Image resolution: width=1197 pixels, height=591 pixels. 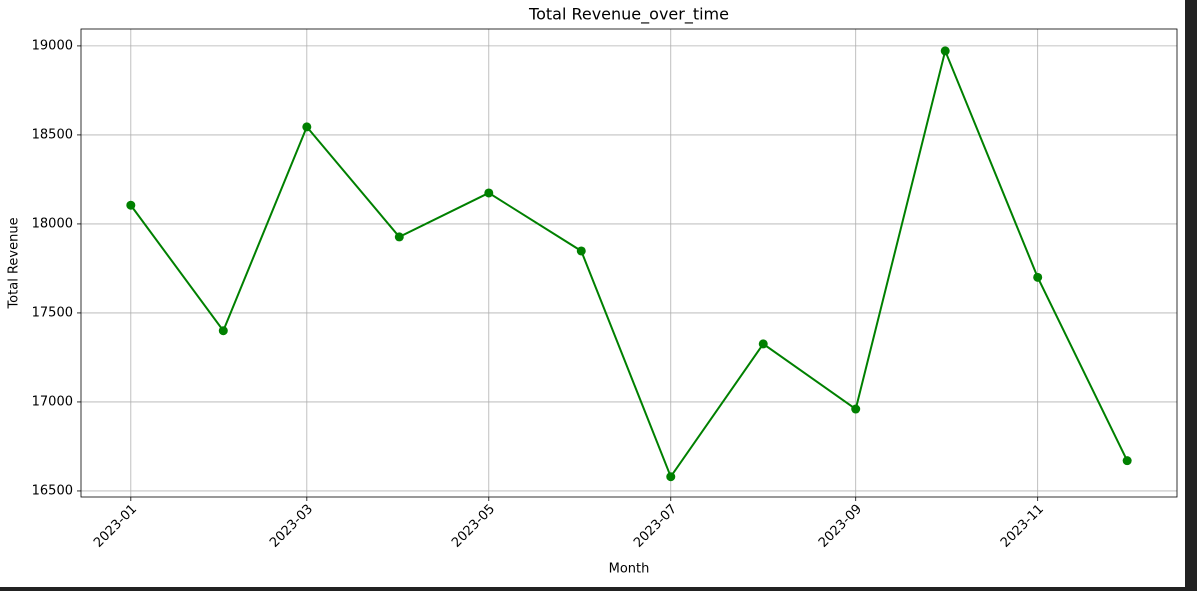 I want to click on chart-title: Total Revenue_over_time, so click(x=628, y=15).